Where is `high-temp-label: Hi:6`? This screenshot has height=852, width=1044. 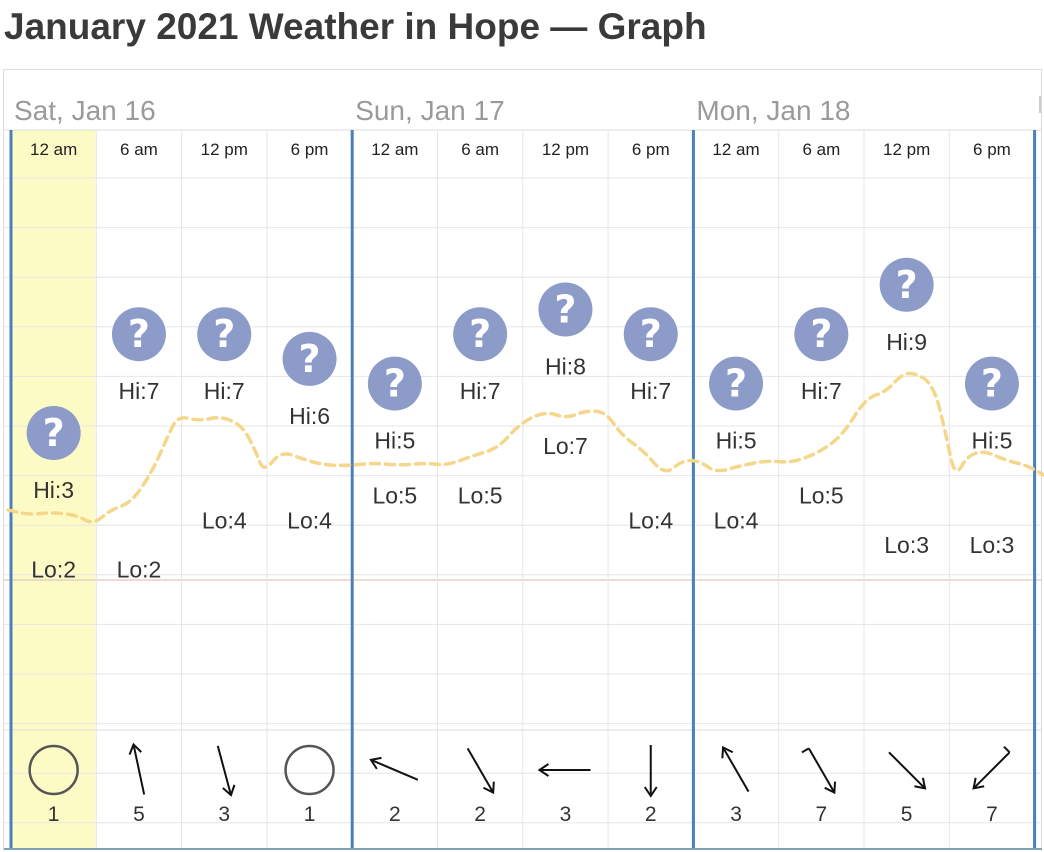 high-temp-label: Hi:6 is located at coordinates (309, 416).